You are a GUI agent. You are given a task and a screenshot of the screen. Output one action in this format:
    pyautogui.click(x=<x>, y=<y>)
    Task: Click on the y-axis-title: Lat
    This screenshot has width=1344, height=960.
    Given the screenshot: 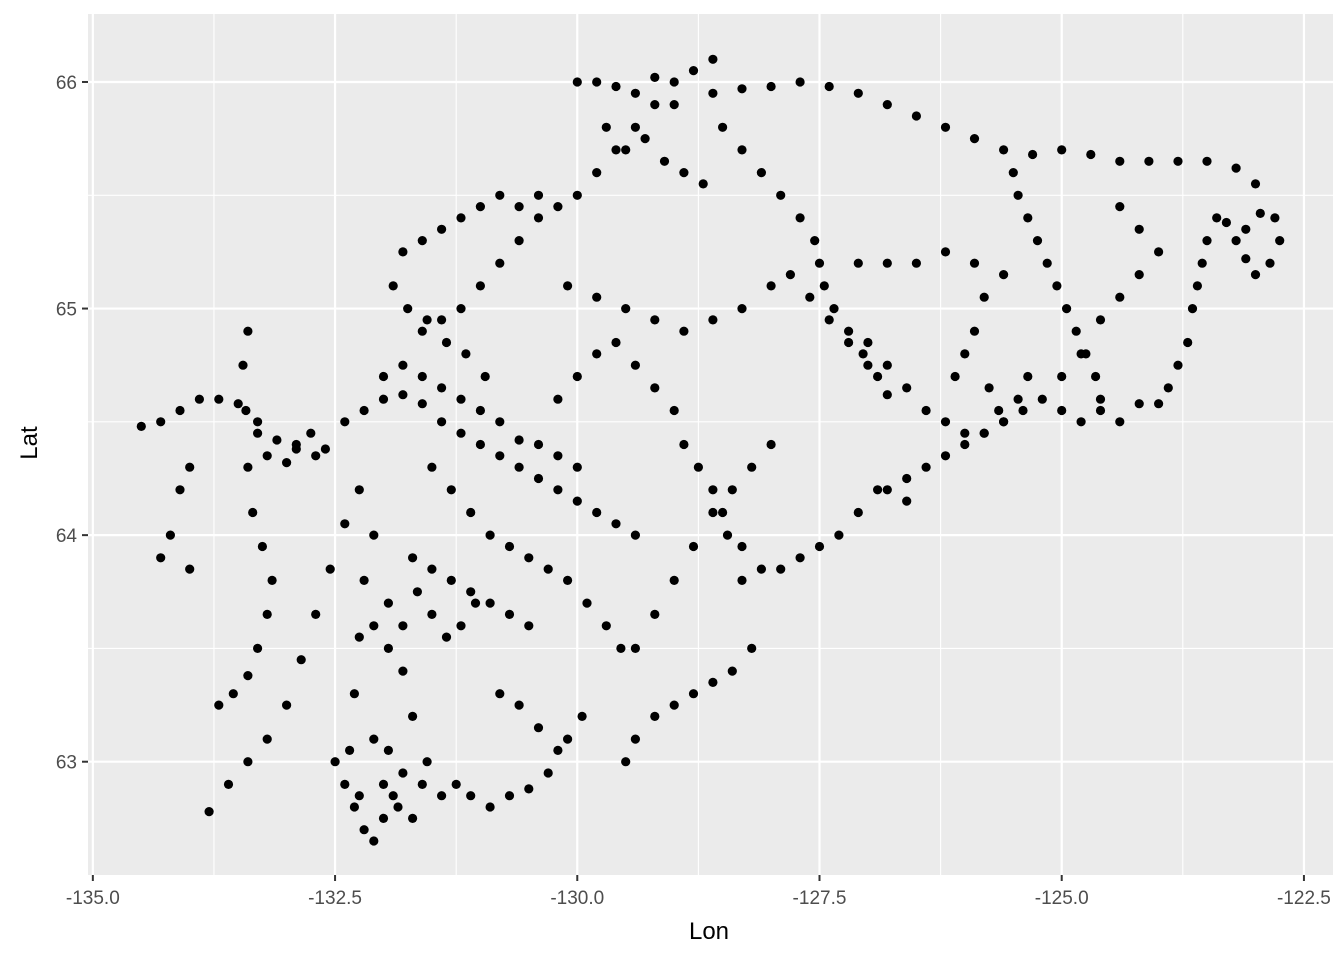 What is the action you would take?
    pyautogui.click(x=29, y=443)
    